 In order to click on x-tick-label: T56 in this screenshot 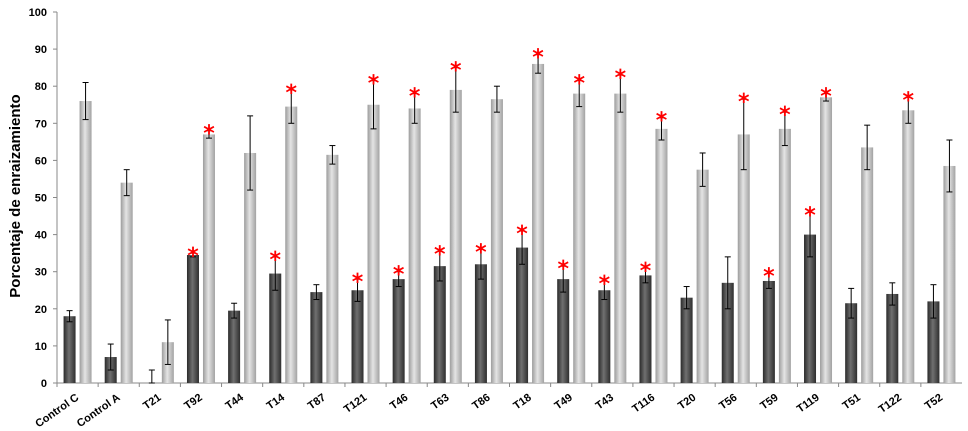, I will do `click(728, 402)`.